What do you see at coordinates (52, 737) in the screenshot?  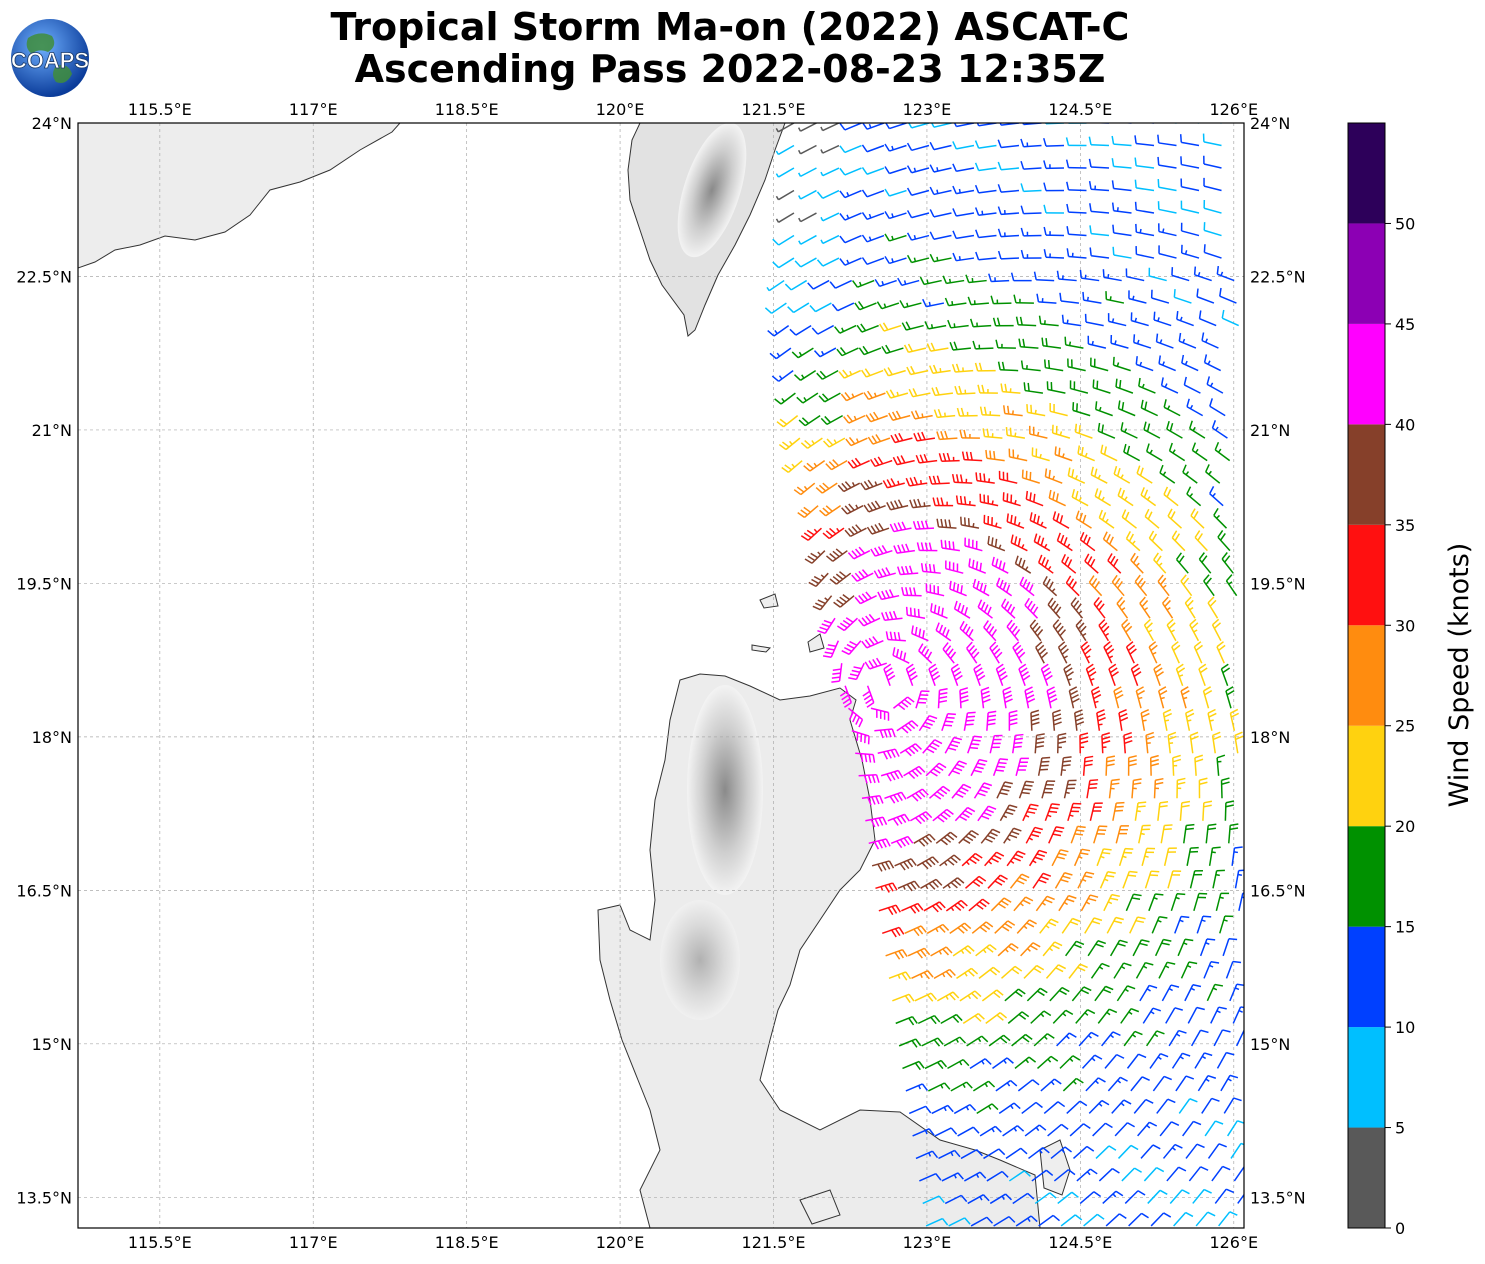 I see `lat-tick-label: 18°N` at bounding box center [52, 737].